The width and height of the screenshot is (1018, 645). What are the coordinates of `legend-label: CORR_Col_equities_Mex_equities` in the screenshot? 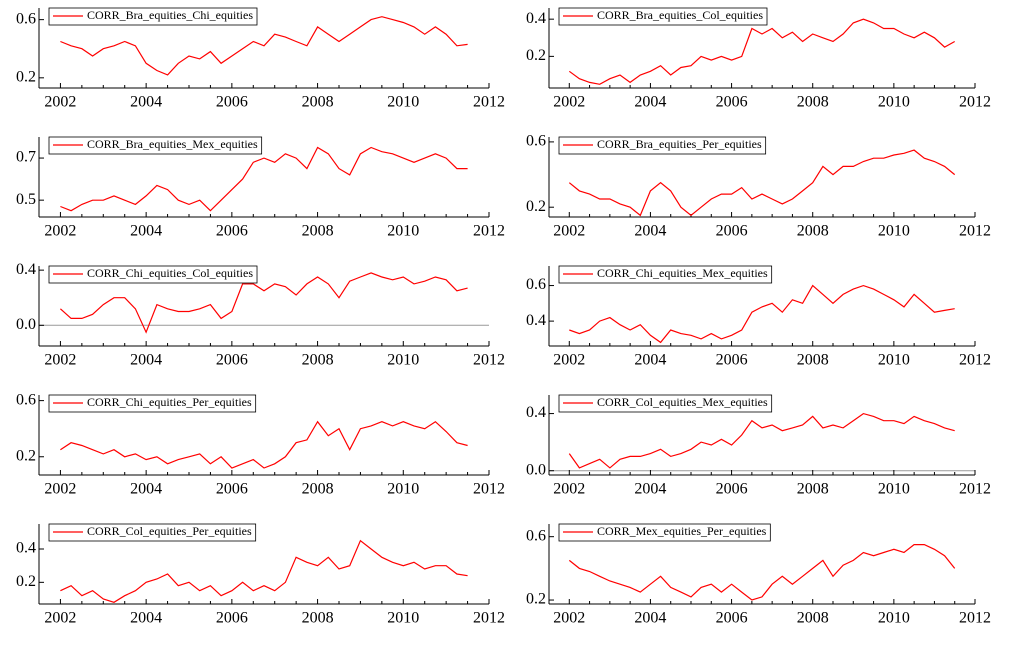 It's located at (682, 402).